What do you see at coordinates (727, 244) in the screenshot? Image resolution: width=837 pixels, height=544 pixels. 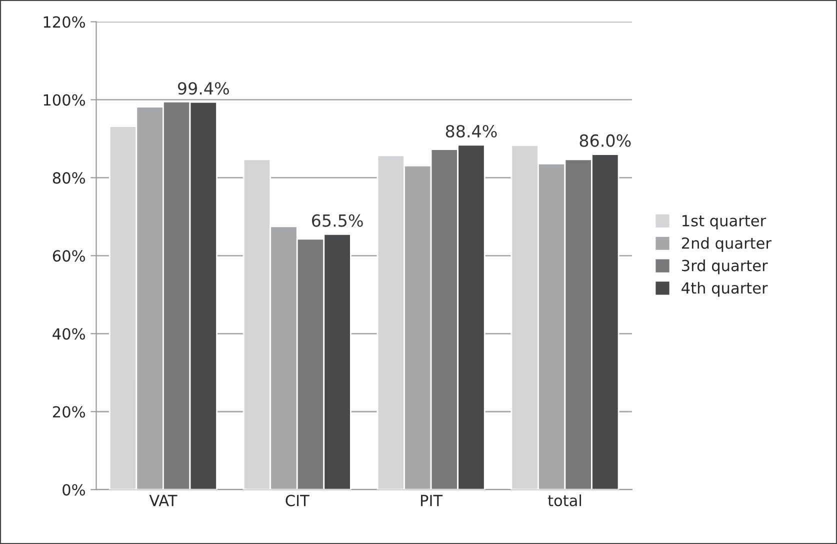 I see `legend-label: 2nd quarter` at bounding box center [727, 244].